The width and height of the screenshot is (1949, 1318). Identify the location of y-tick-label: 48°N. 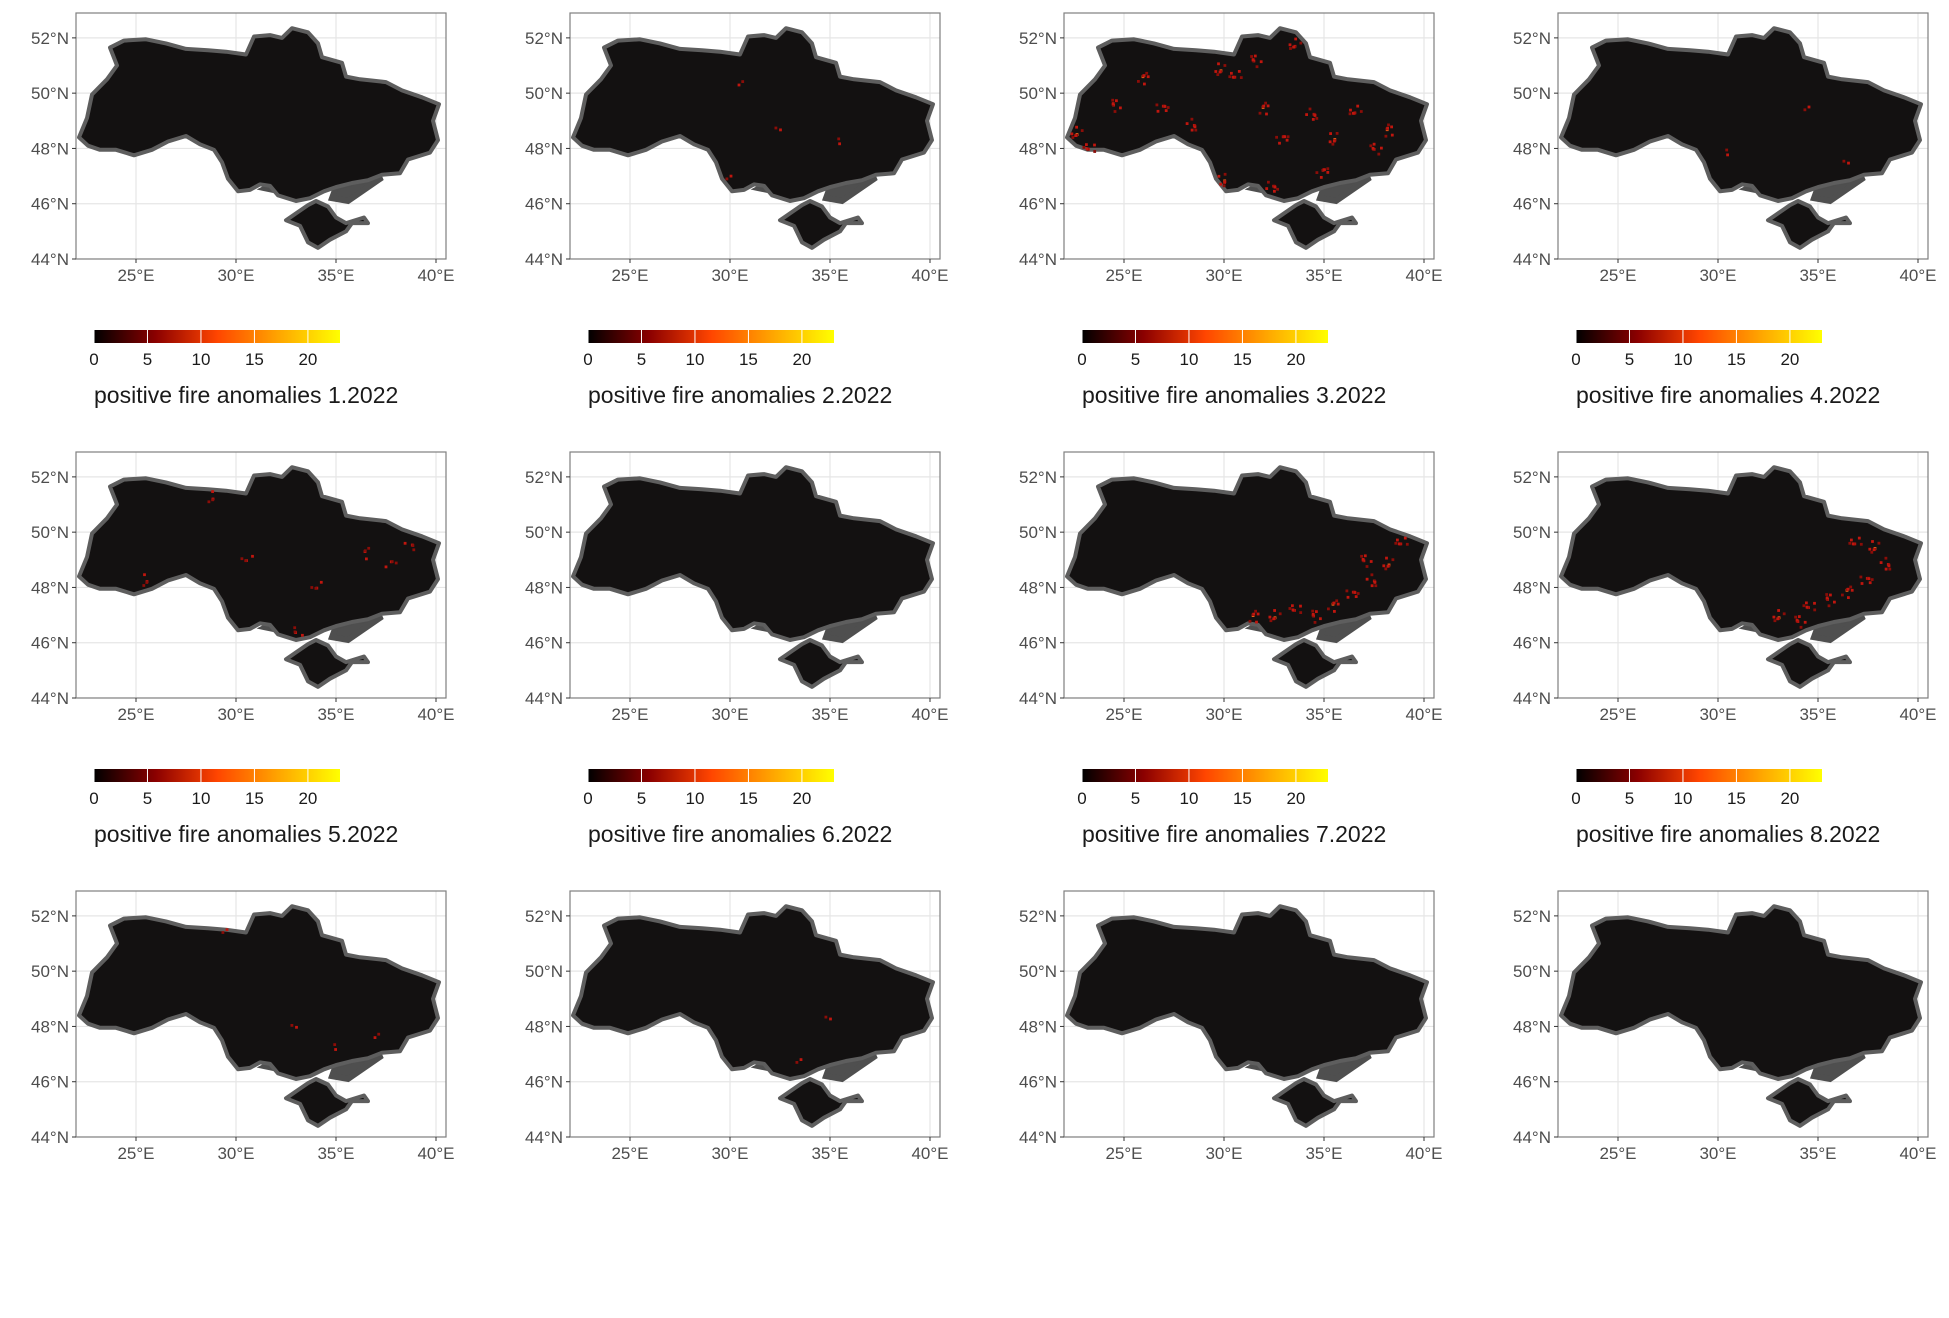
(1038, 587).